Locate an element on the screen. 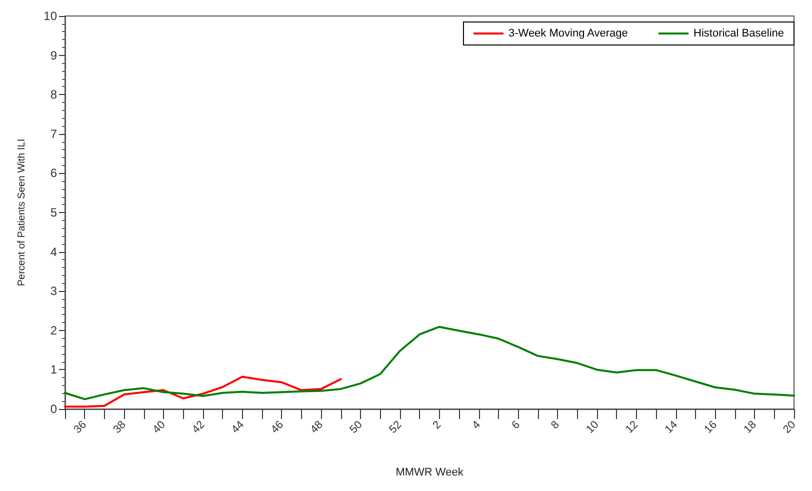 Image resolution: width=812 pixels, height=491 pixels. y-tick-label: 10 is located at coordinates (51, 16).